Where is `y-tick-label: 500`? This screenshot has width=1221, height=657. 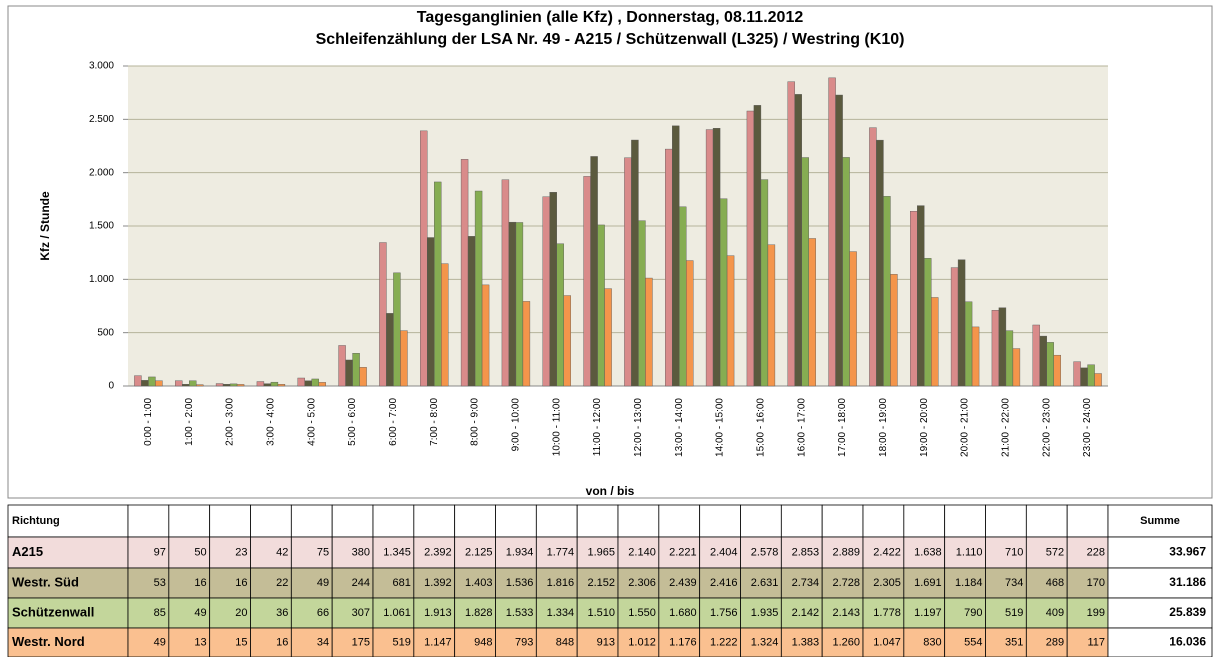 y-tick-label: 500 is located at coordinates (105, 332).